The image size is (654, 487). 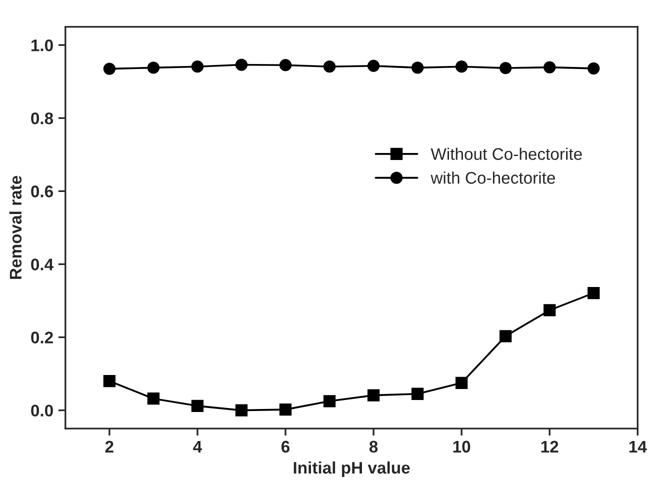 What do you see at coordinates (285, 446) in the screenshot?
I see `x-tick-label: 6` at bounding box center [285, 446].